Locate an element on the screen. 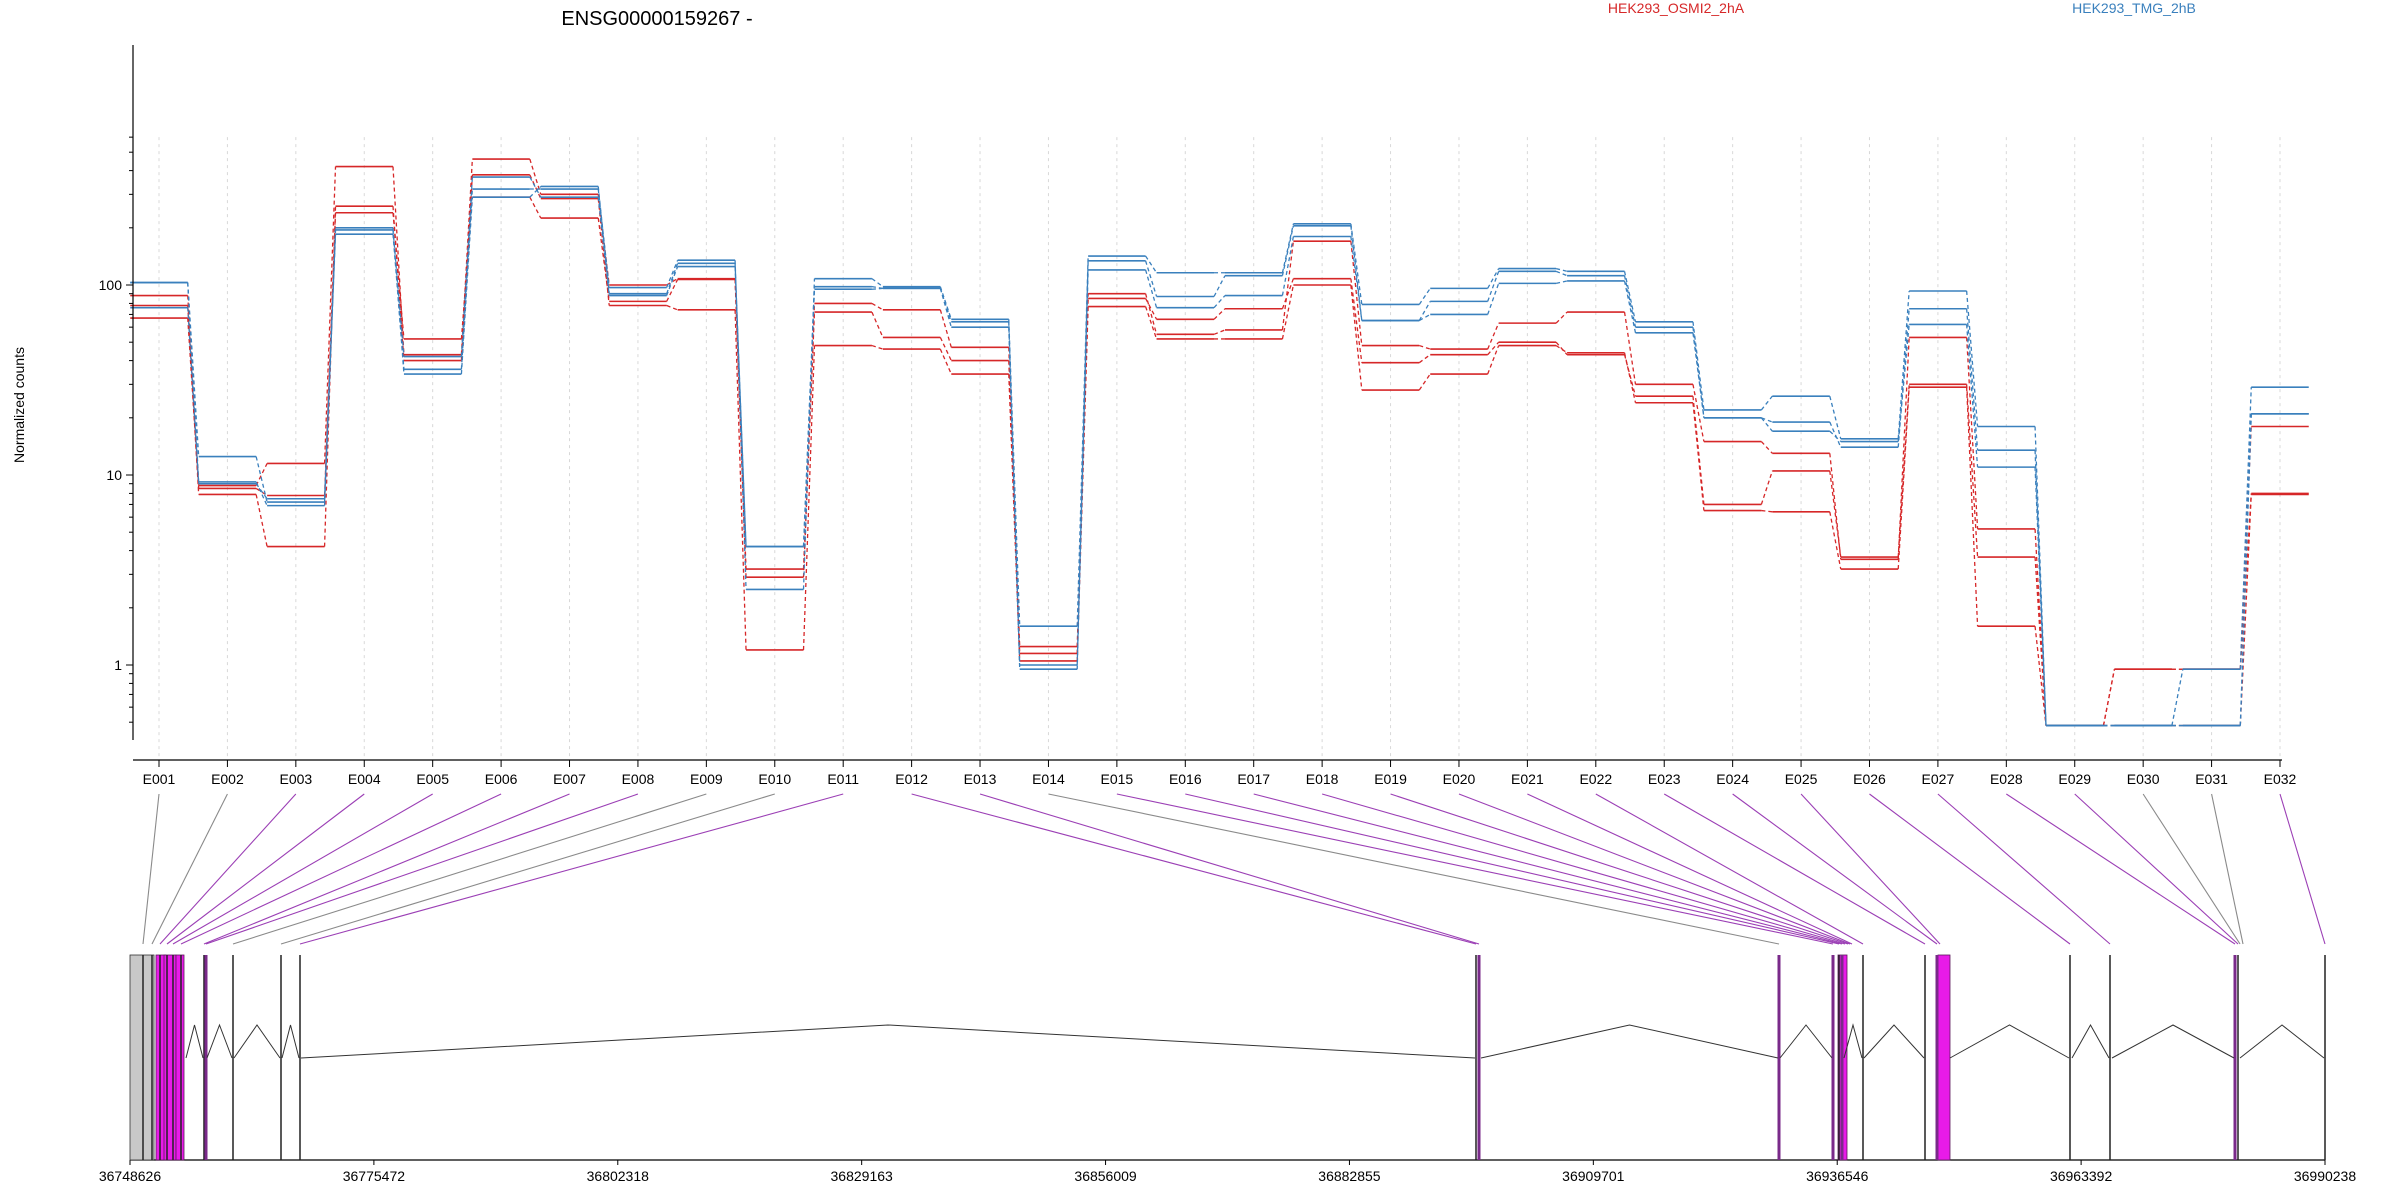 The height and width of the screenshot is (1200, 2400). legend-label-group1: HEK293_OSMI2_2hA is located at coordinates (1676, 8).